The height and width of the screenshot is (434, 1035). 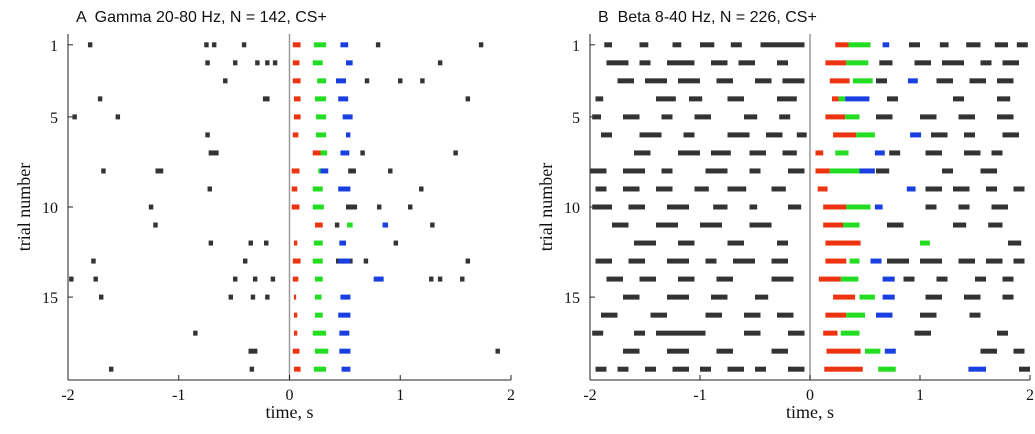 What do you see at coordinates (707, 17) in the screenshot?
I see `panel-title: B Beta 8-40 Hz, N = 226, CS+` at bounding box center [707, 17].